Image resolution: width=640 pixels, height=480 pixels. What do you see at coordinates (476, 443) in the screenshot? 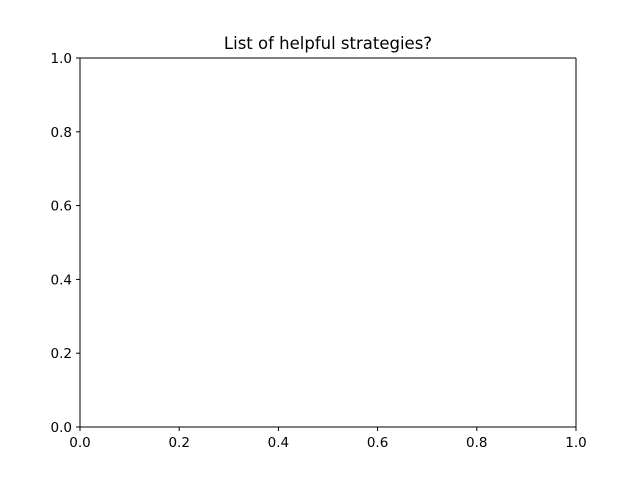
I see `x-tick-label: 0.8` at bounding box center [476, 443].